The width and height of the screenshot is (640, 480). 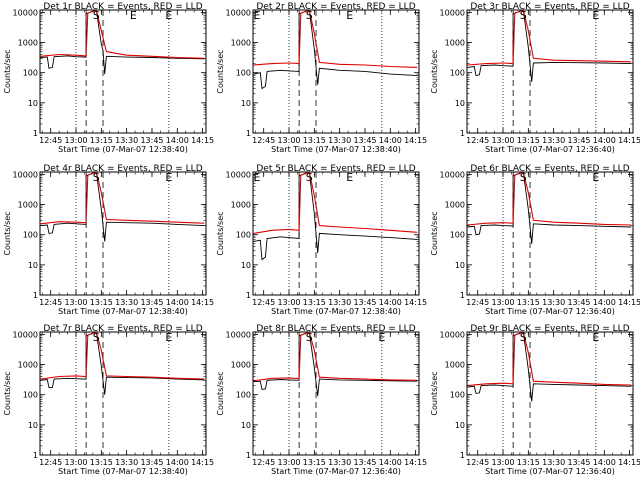 I want to click on panel-title: Det 1r BLACK = Events, RED = LLD, so click(x=122, y=7).